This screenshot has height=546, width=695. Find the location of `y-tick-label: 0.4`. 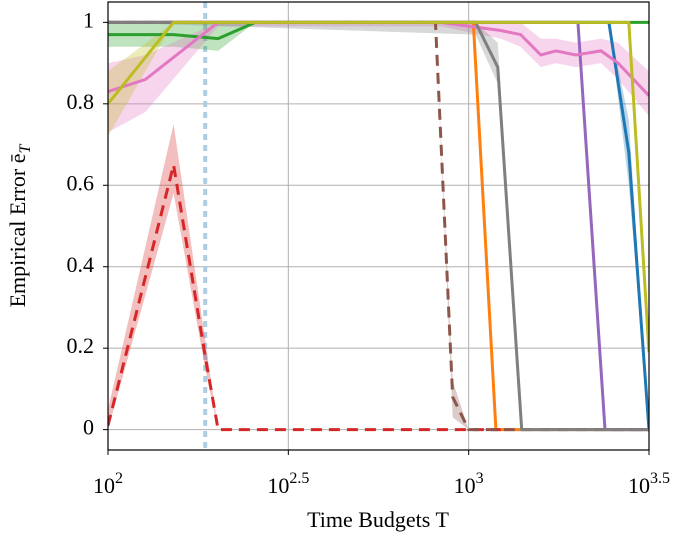

y-tick-label: 0.4 is located at coordinates (81, 264).